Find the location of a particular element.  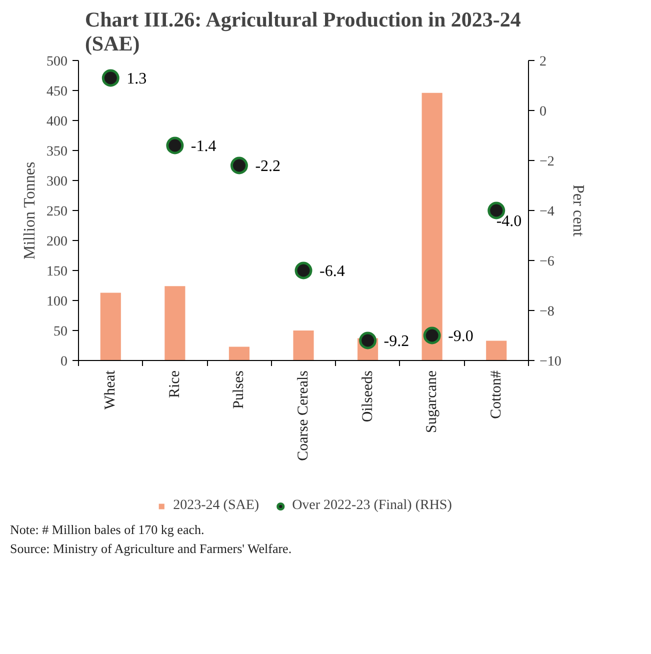

y-tick-label: 200 is located at coordinates (57, 242).